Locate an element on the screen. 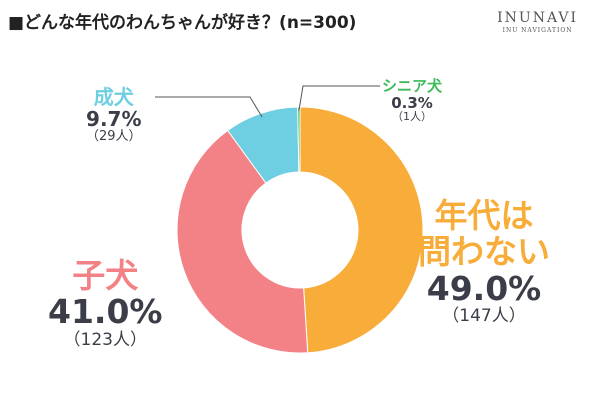 The image size is (600, 400). leader-line-adult is located at coordinates (209, 107).